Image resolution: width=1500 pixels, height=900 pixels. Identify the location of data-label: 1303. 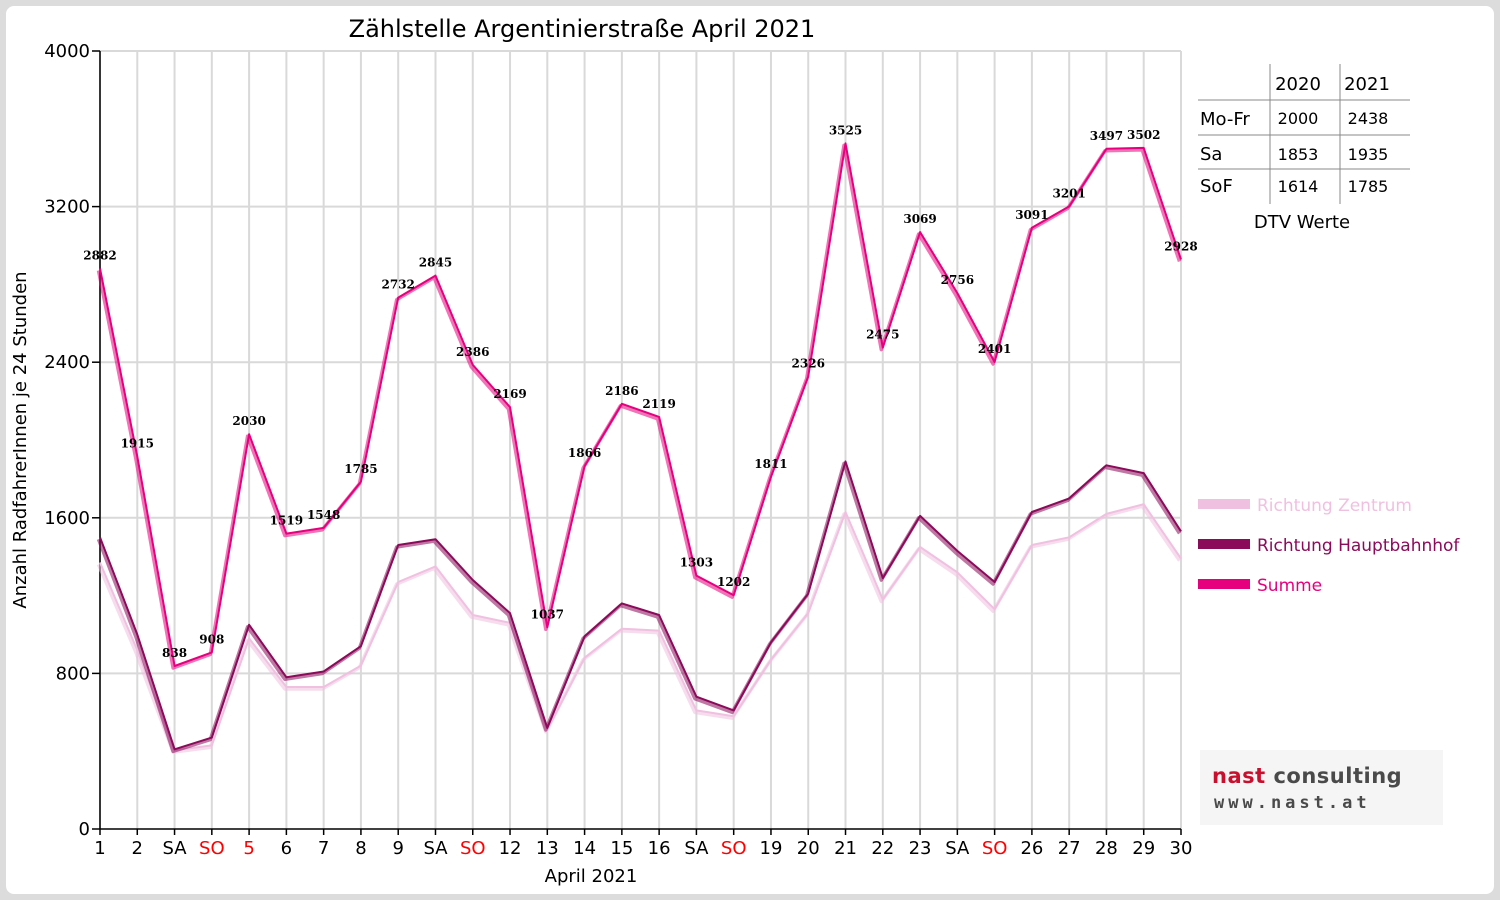
(696, 563).